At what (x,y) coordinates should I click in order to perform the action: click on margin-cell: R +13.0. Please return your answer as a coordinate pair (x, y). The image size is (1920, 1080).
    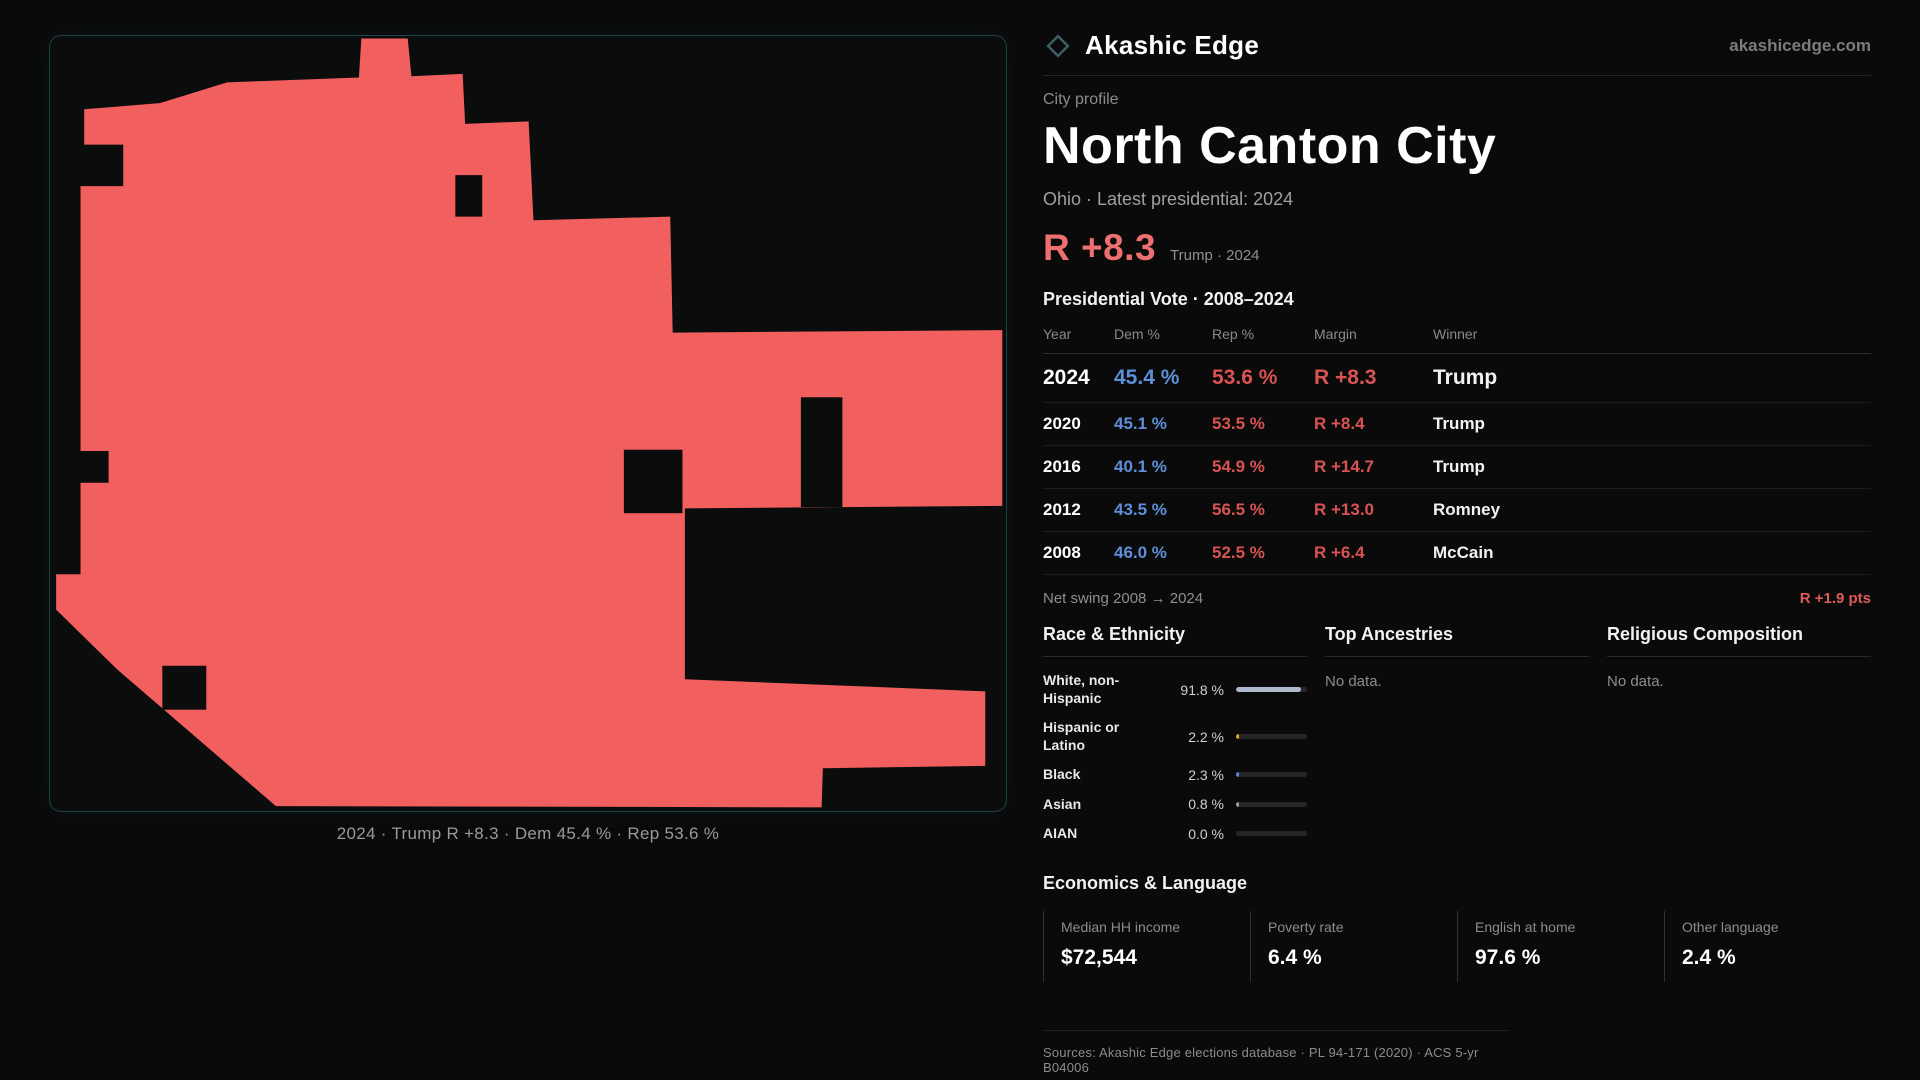
    Looking at the image, I should click on (1344, 509).